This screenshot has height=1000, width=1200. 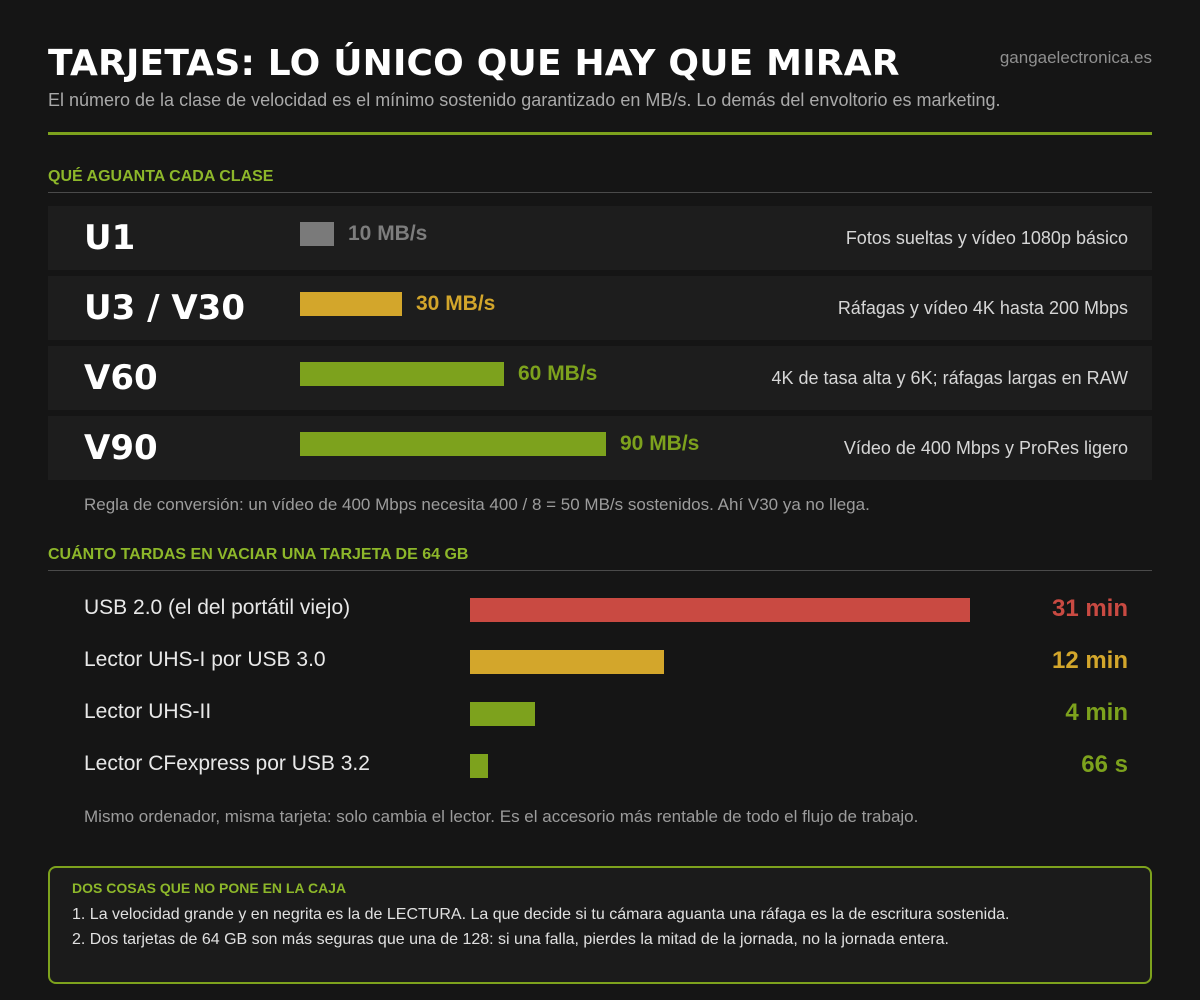 What do you see at coordinates (1089, 608) in the screenshot?
I see `transfer-value-label: 31 min` at bounding box center [1089, 608].